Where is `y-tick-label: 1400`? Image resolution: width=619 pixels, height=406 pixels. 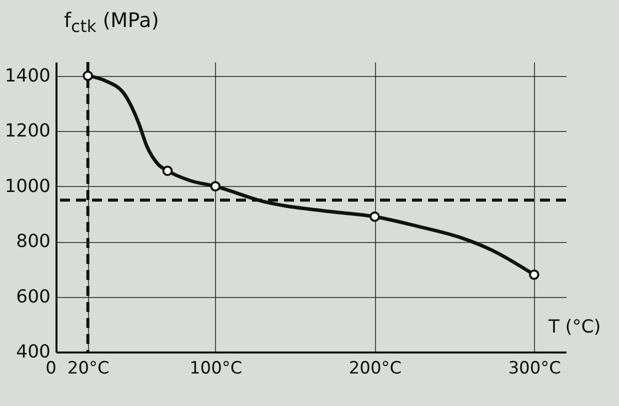
y-tick-label: 1400 is located at coordinates (27, 75).